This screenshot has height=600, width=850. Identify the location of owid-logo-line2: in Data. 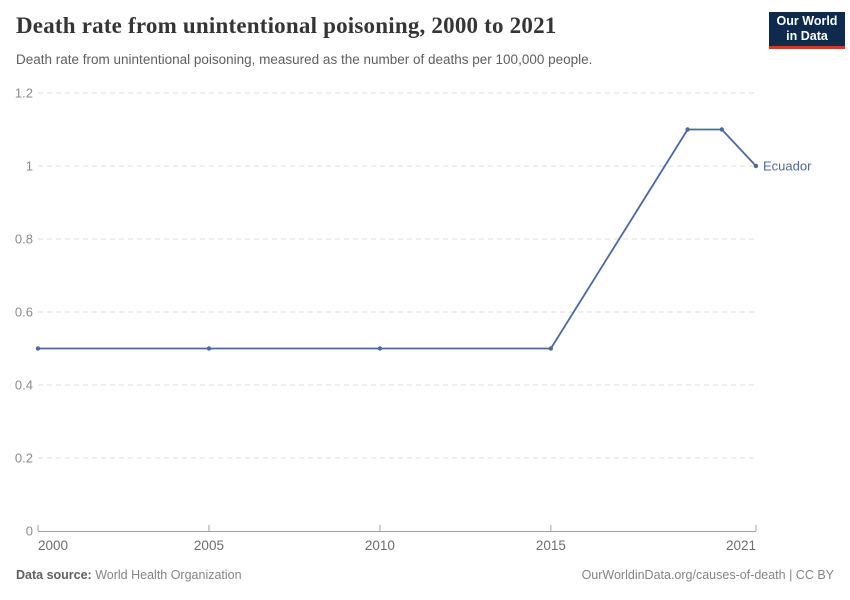
(807, 36).